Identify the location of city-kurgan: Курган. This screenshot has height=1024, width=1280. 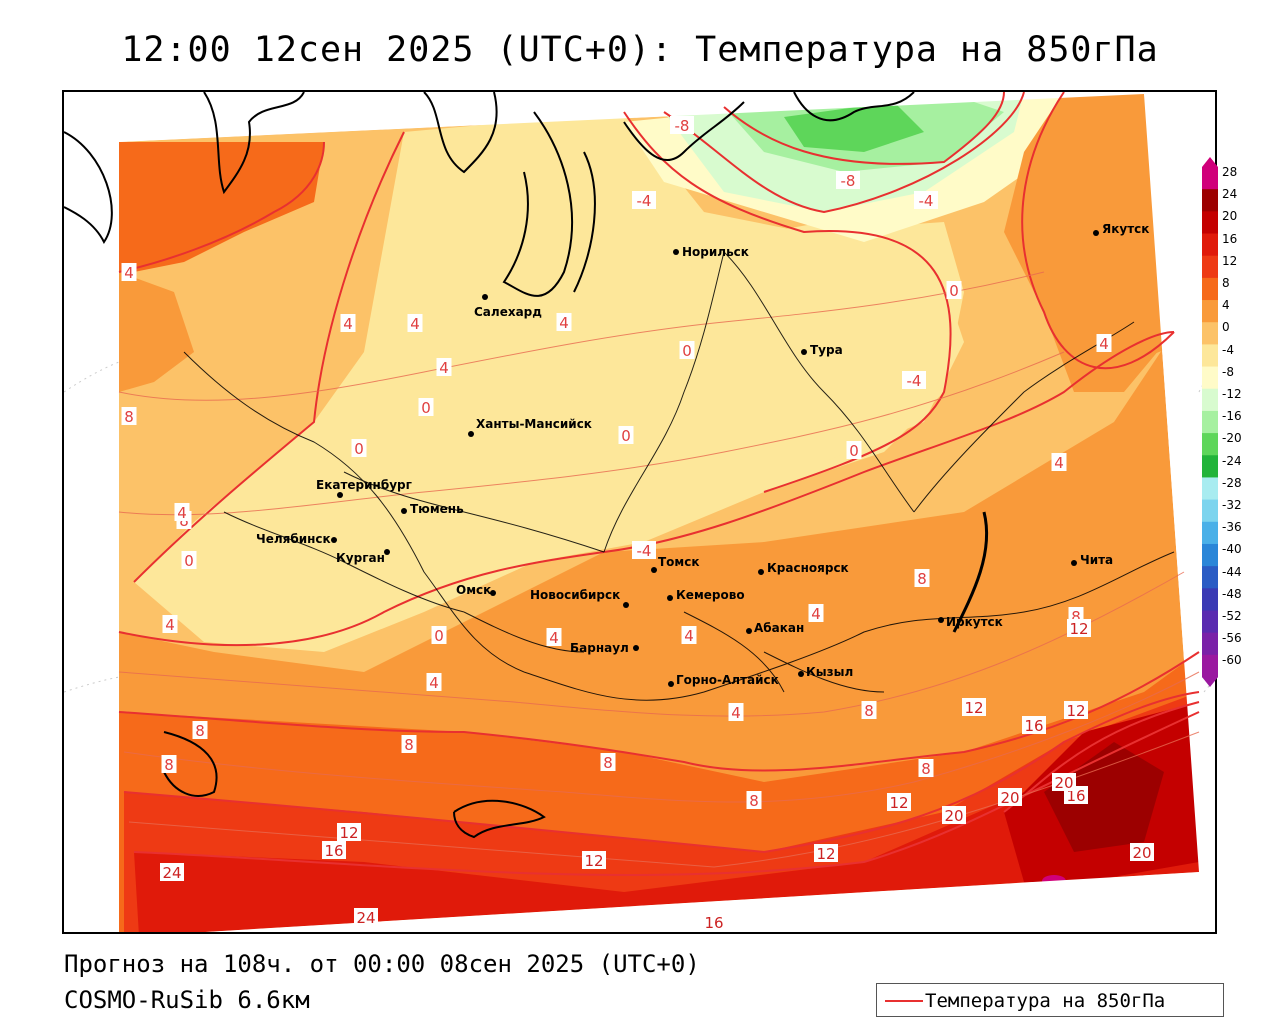
(363, 557).